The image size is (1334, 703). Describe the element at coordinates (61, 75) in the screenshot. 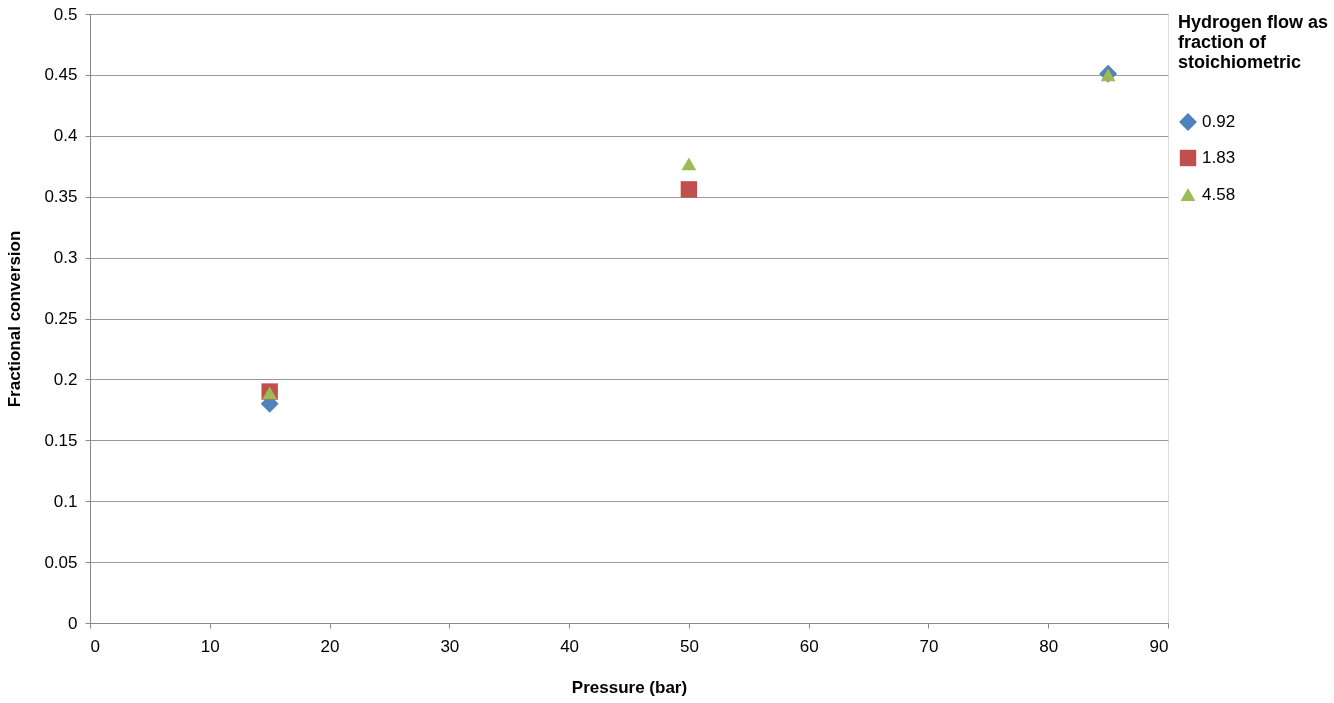

I see `y-tick-label: 0.45` at that location.